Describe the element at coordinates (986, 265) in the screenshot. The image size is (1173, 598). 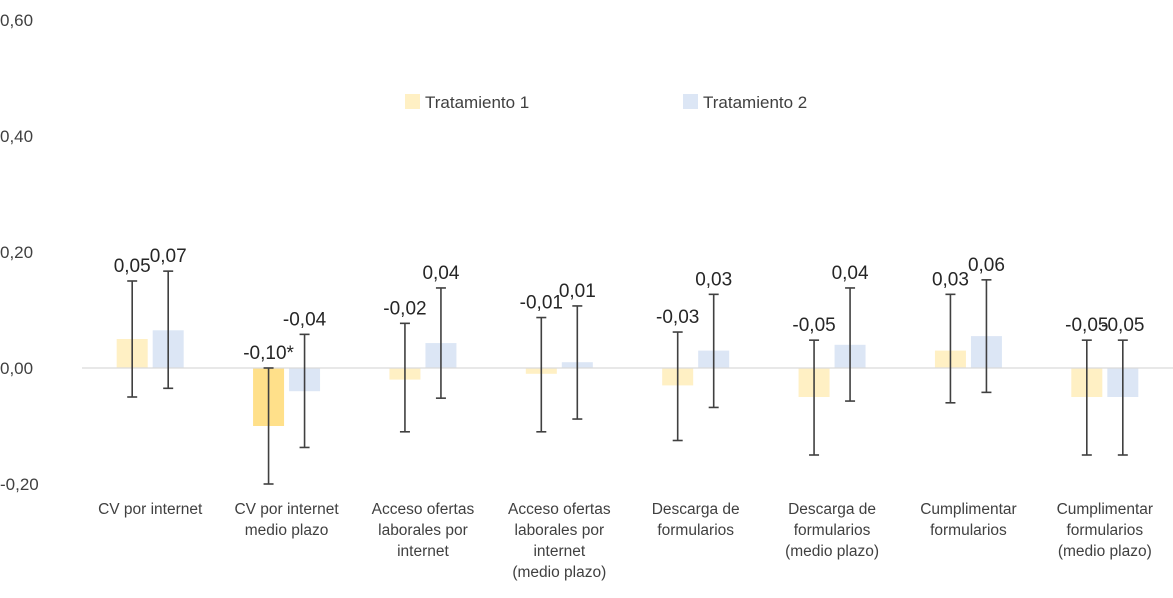
I see `data-label: 0,06` at that location.